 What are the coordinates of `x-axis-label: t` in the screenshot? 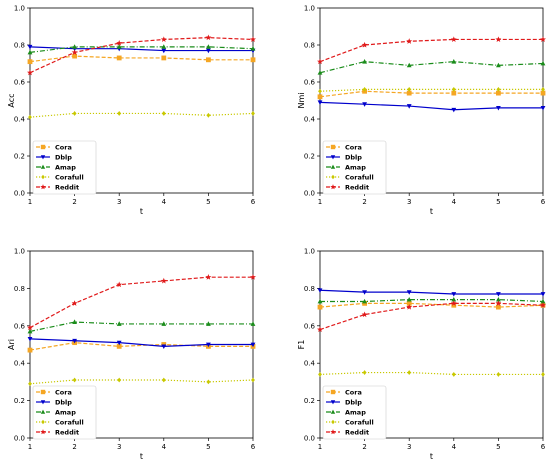 It's located at (141, 455).